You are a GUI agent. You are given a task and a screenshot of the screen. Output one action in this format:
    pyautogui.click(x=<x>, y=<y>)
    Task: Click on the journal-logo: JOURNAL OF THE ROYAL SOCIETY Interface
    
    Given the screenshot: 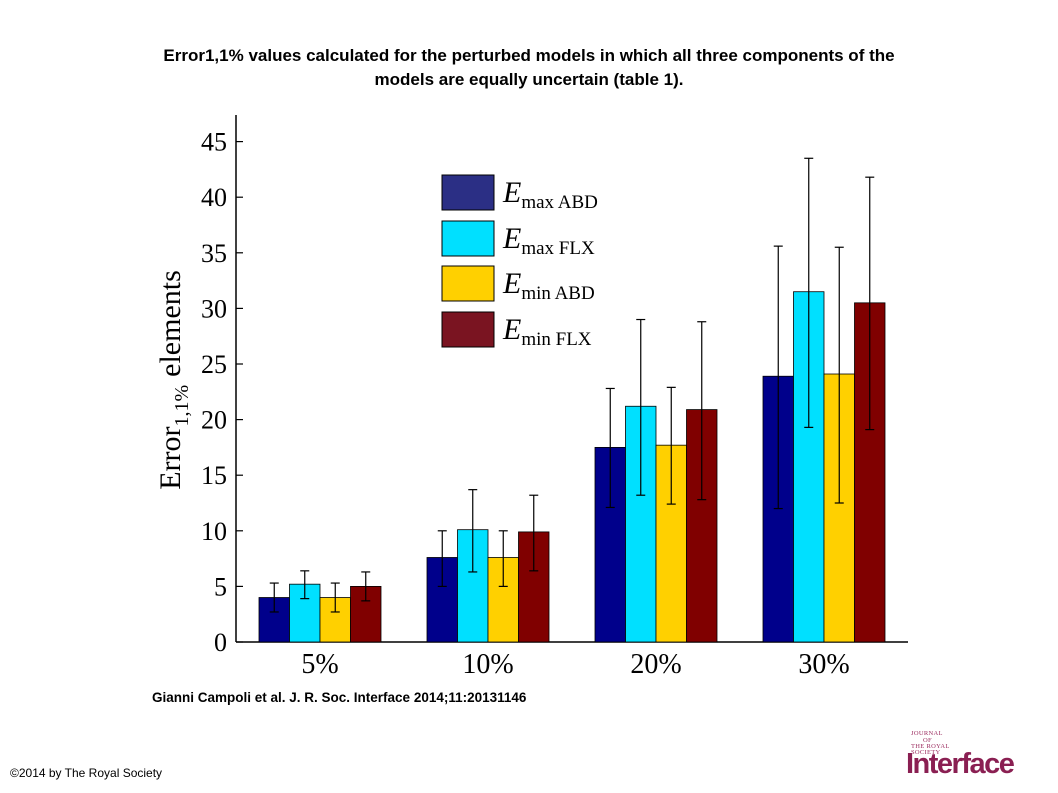 What is the action you would take?
    pyautogui.click(x=959, y=755)
    